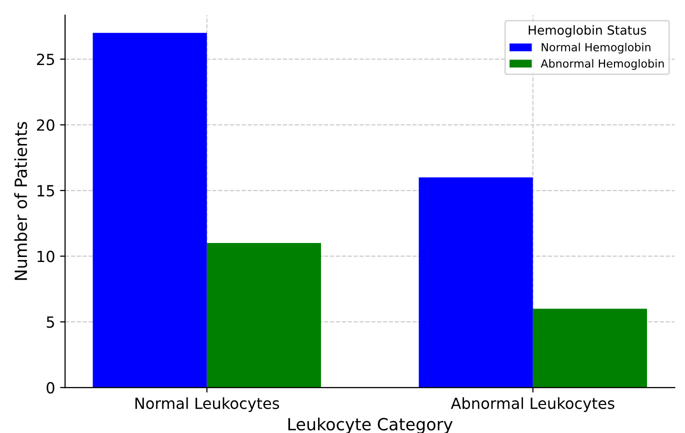  I want to click on y-tick-label: 25, so click(45, 60).